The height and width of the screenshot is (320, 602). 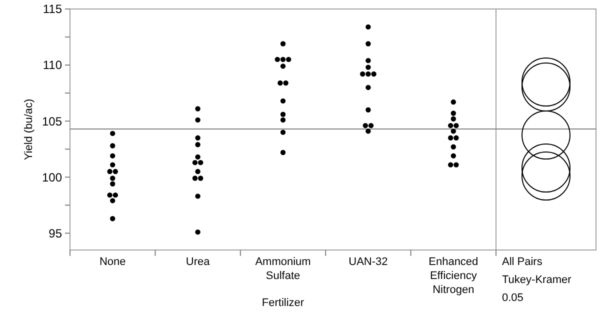 What do you see at coordinates (55, 233) in the screenshot?
I see `y-tick-label: 95` at bounding box center [55, 233].